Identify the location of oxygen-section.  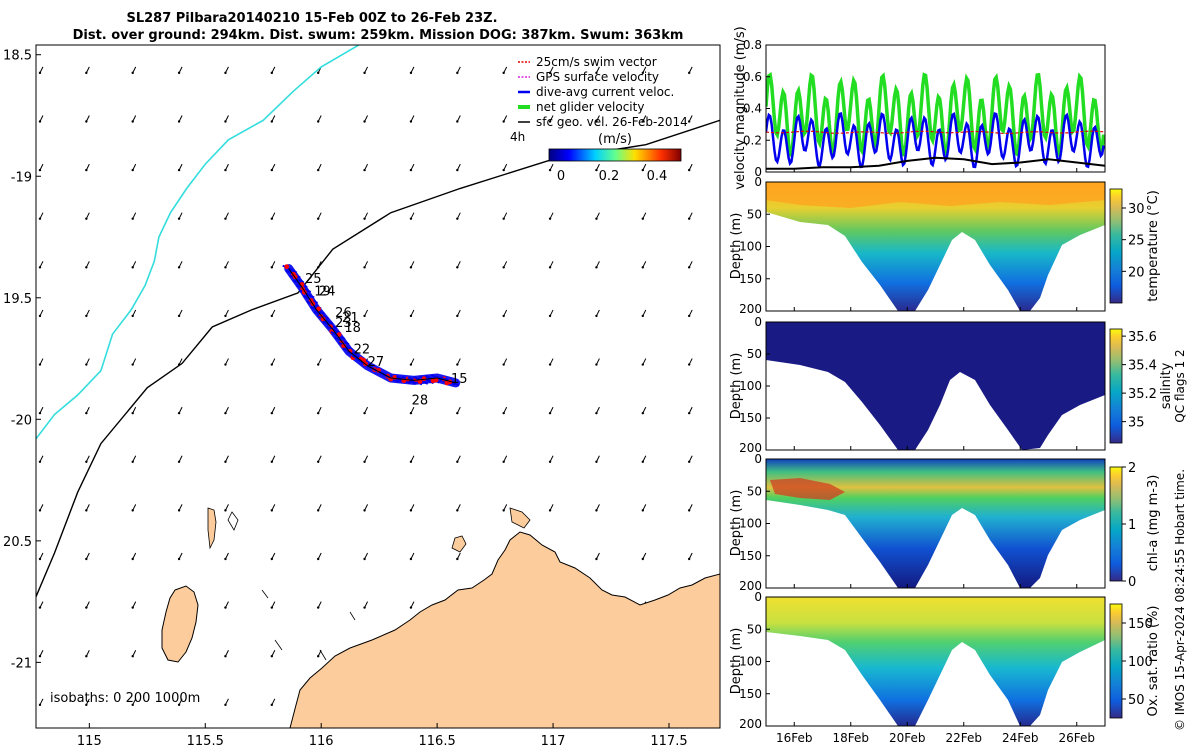
(935, 661).